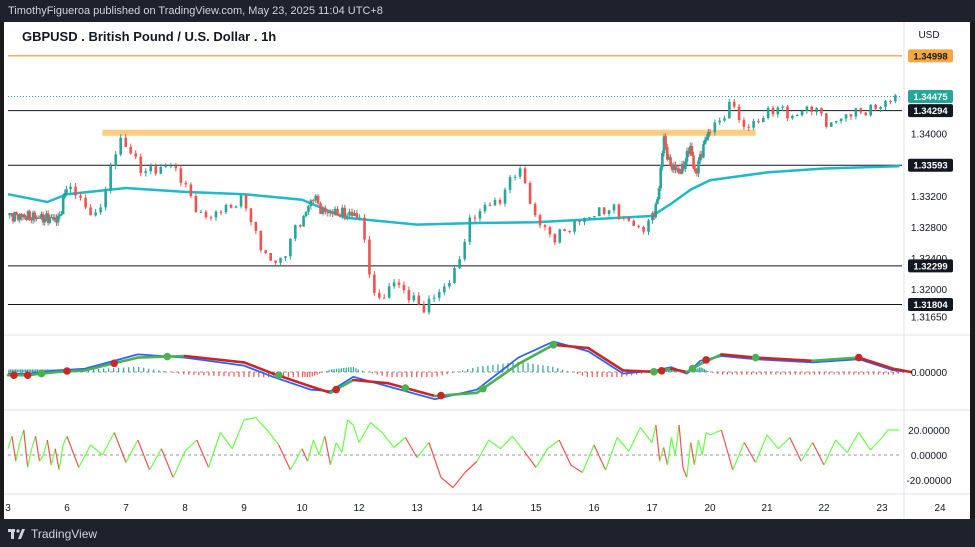 The width and height of the screenshot is (975, 547). Describe the element at coordinates (767, 508) in the screenshot. I see `x-tick-label: 21` at that location.